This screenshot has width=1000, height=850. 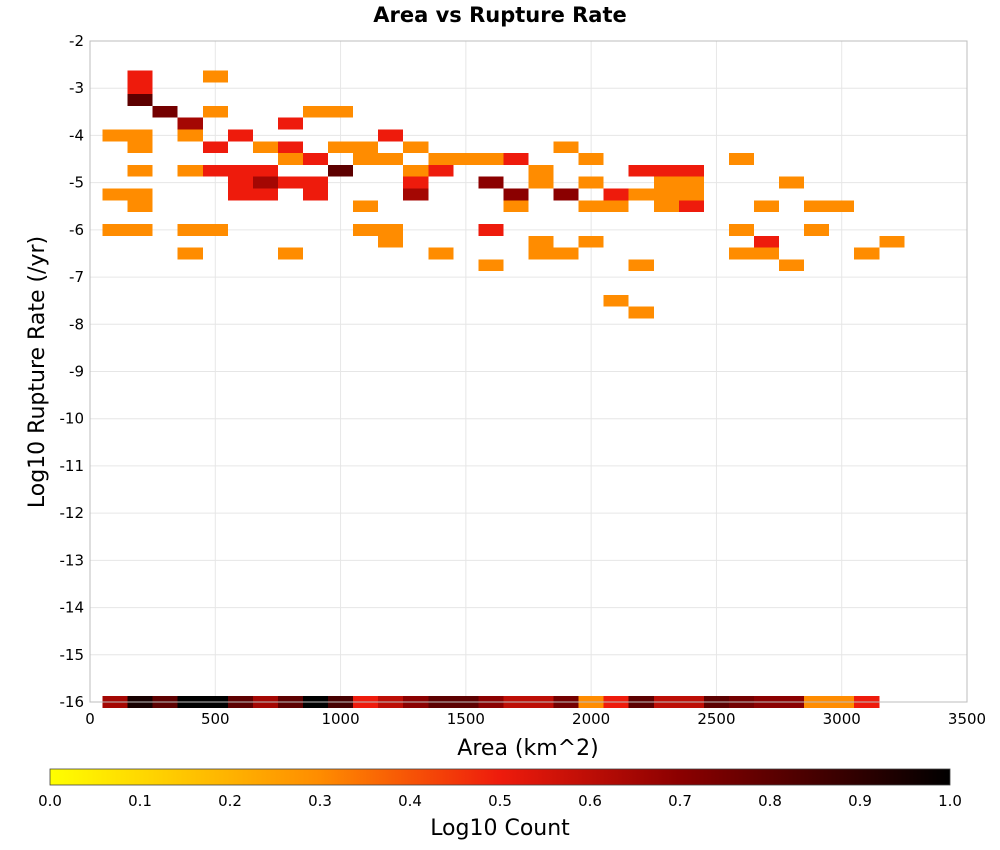 What do you see at coordinates (466, 719) in the screenshot?
I see `x-tick-label: 1500` at bounding box center [466, 719].